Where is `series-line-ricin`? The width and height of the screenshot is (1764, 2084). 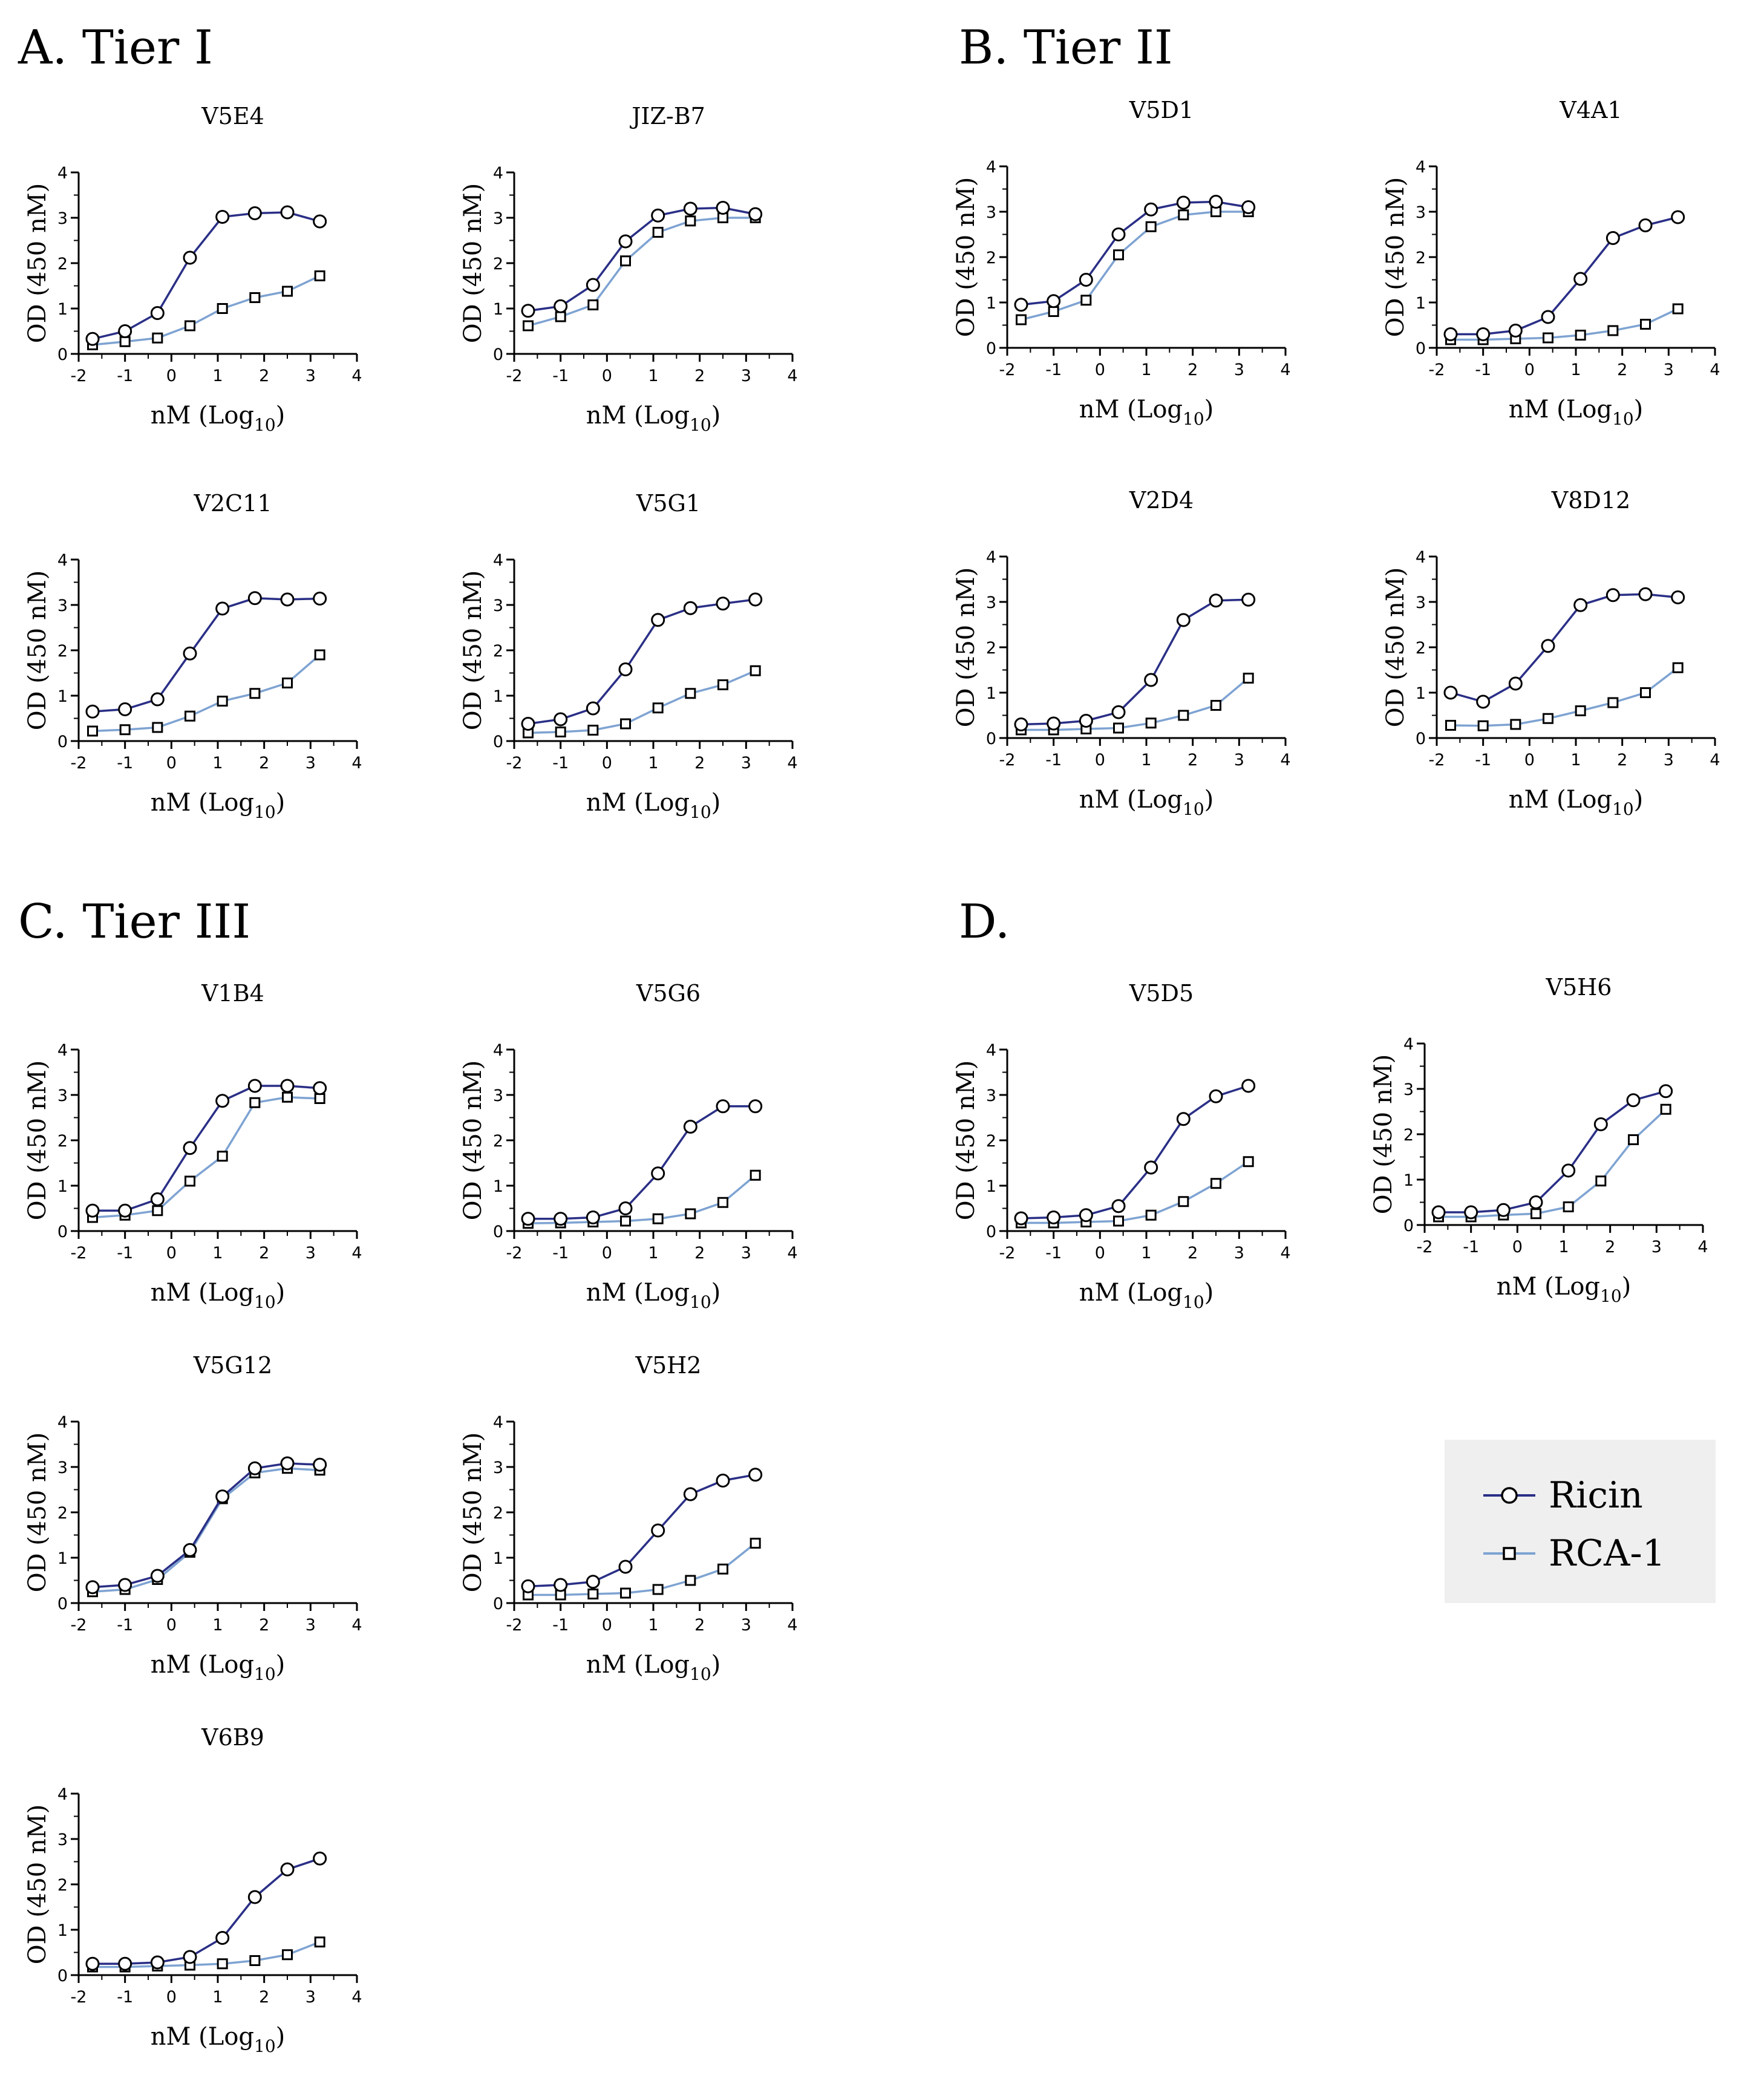 series-line-ricin is located at coordinates (206, 655).